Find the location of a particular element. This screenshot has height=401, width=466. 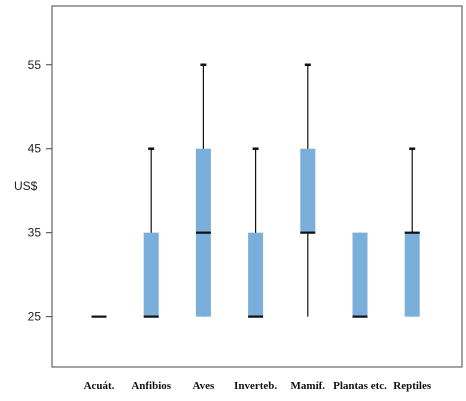

category-label-4: Mamíf. is located at coordinates (308, 386).